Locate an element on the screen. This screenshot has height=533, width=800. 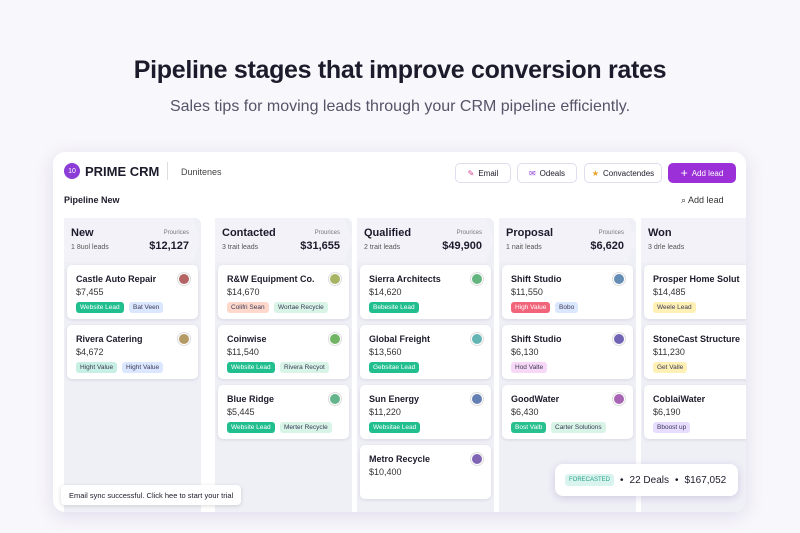
add-lead-button: + Add lead is located at coordinates (702, 173).